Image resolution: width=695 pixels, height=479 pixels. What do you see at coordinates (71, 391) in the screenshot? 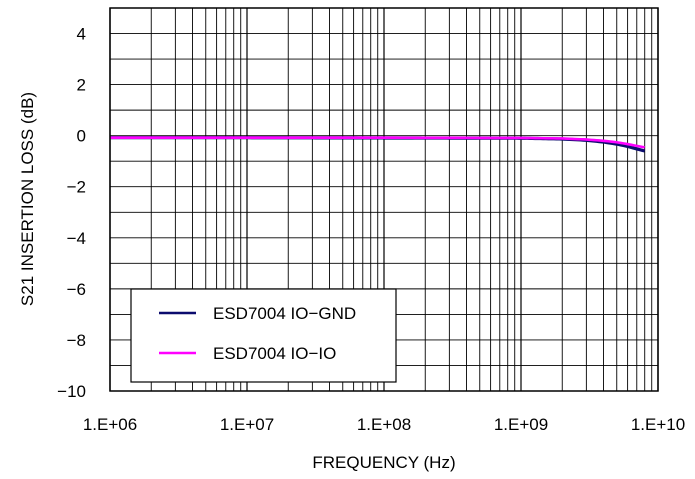
I see `y-tick-label: −10` at bounding box center [71, 391].